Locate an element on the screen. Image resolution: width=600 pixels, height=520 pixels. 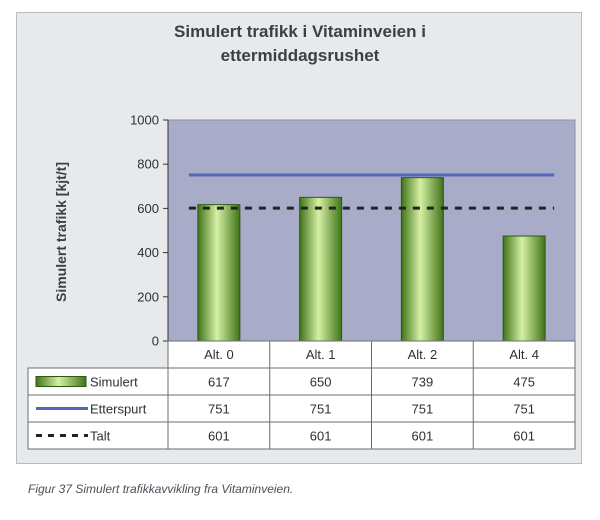
y-tick-label: 1000 is located at coordinates (144, 120).